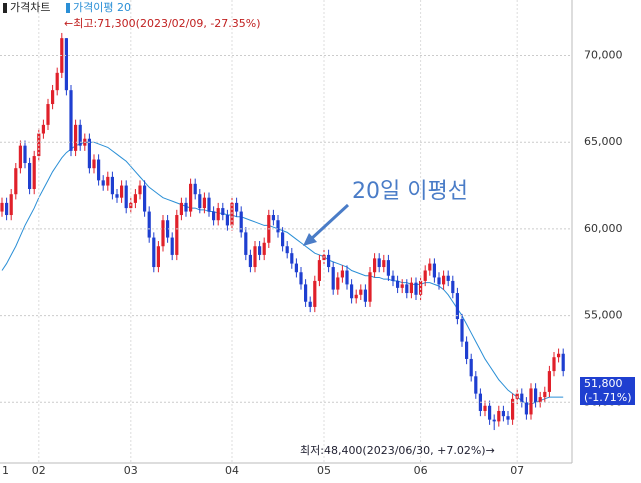 The width and height of the screenshot is (641, 483). I want to click on ma-note: 20일 이평선, so click(410, 191).